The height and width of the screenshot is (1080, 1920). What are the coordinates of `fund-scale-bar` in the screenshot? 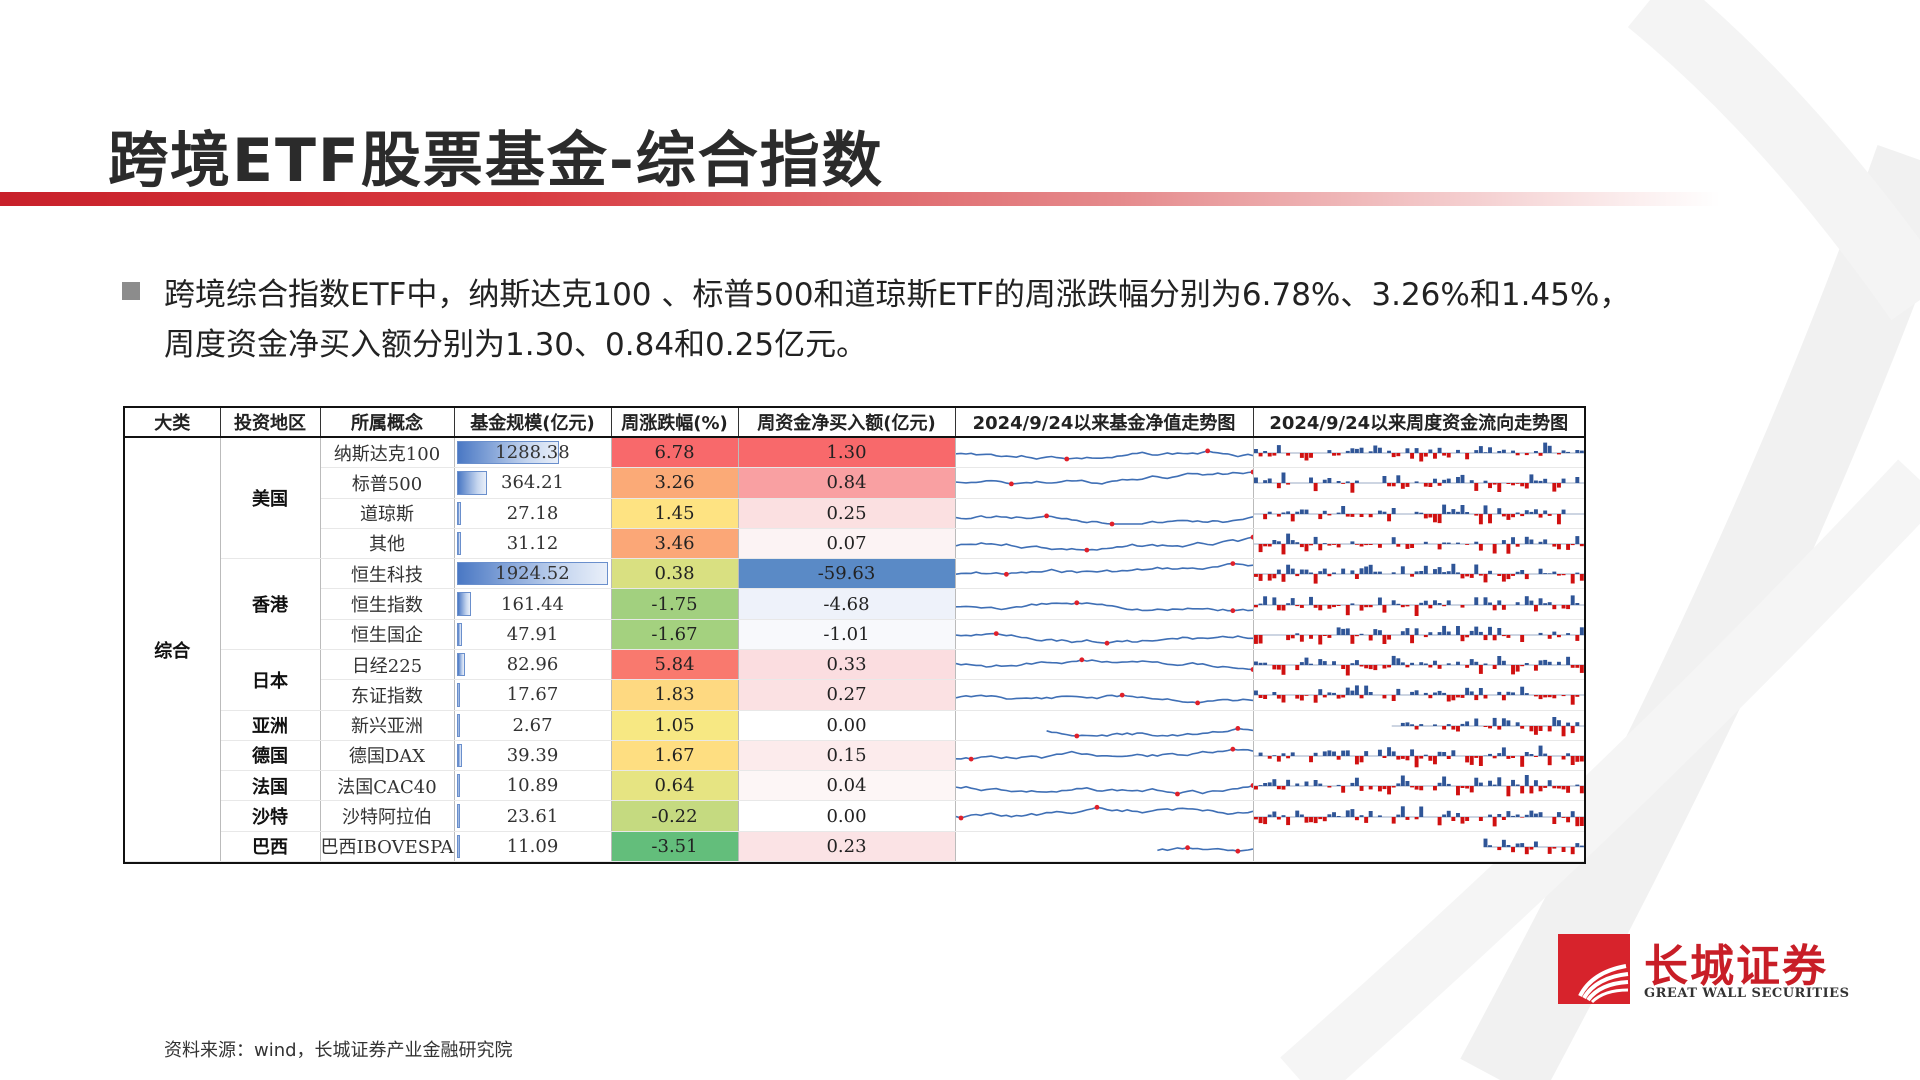 It's located at (458, 513).